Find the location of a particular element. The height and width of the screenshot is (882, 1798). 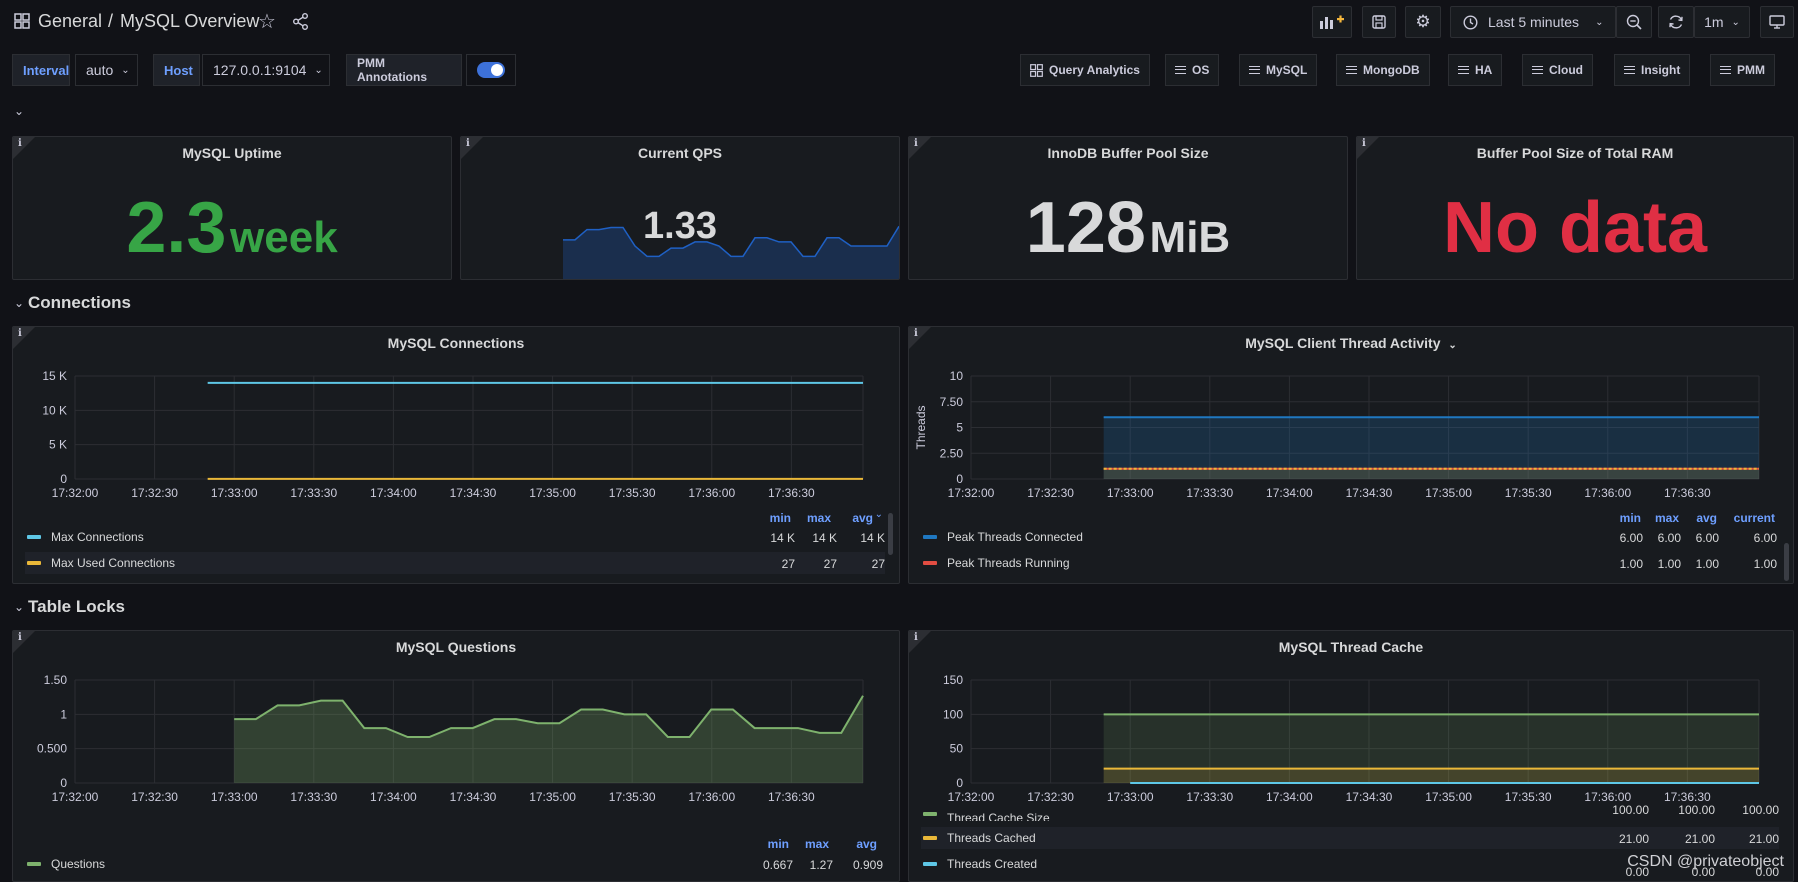

panel-title: InnoDB Buffer Pool Size is located at coordinates (1128, 153).